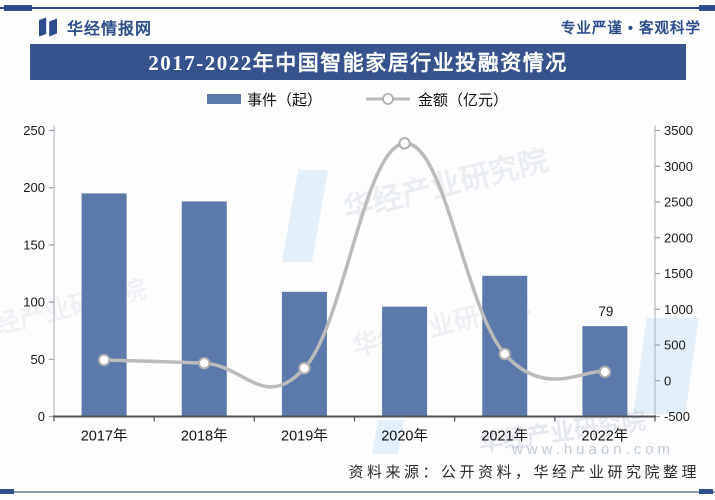 This screenshot has width=715, height=500. Describe the element at coordinates (678, 237) in the screenshot. I see `right-axis-label: 2000` at that location.